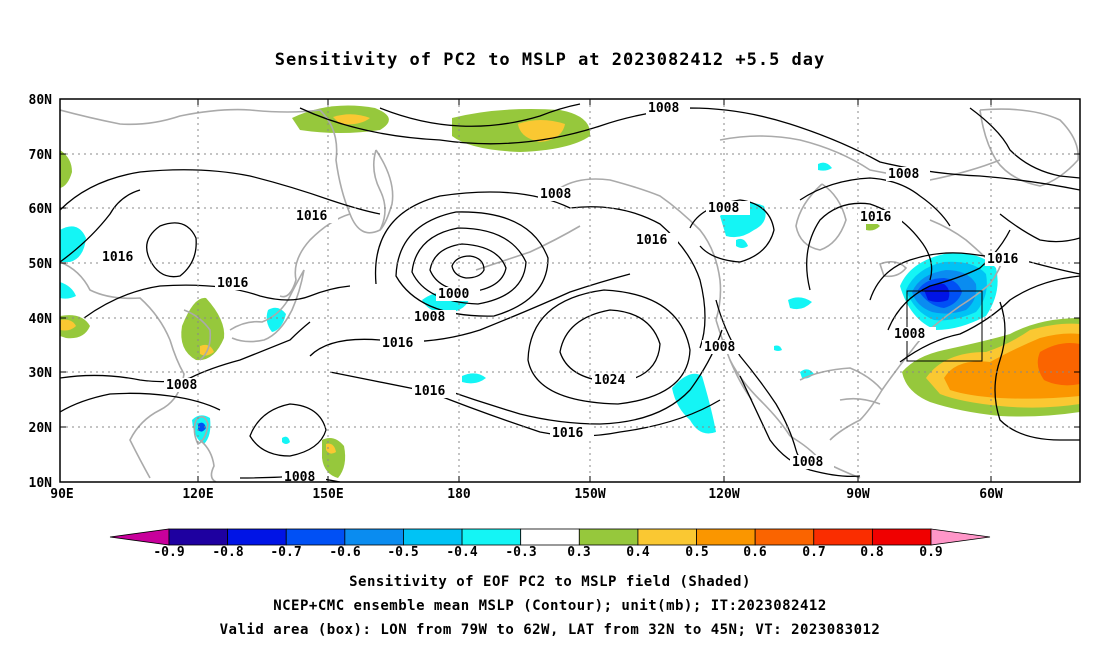 The height and width of the screenshot is (650, 1100). Describe the element at coordinates (344, 552) in the screenshot. I see `colorbar-label: -0.6` at that location.